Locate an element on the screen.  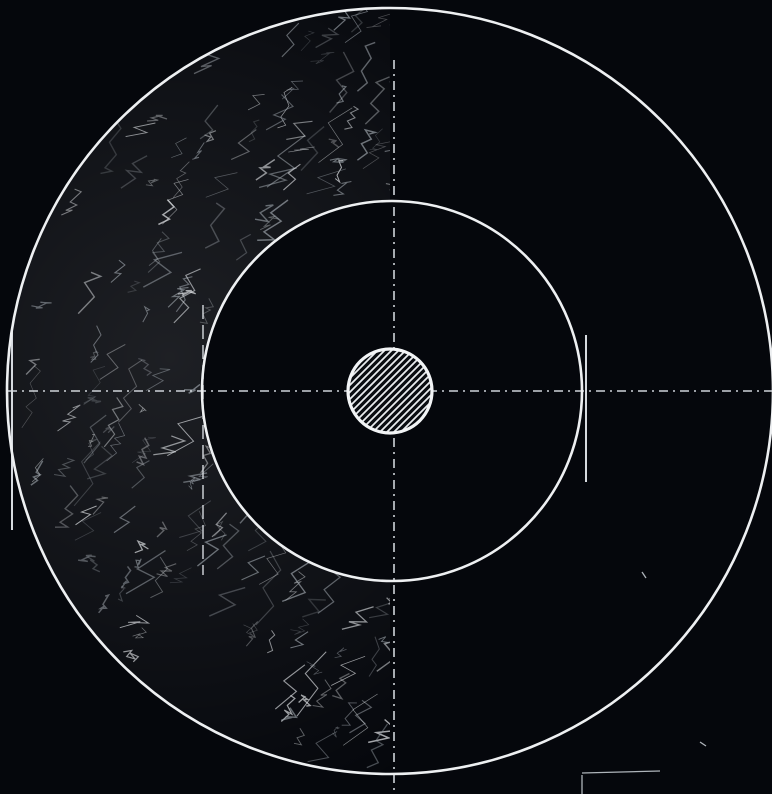
center-disc is located at coordinates (390, 391).